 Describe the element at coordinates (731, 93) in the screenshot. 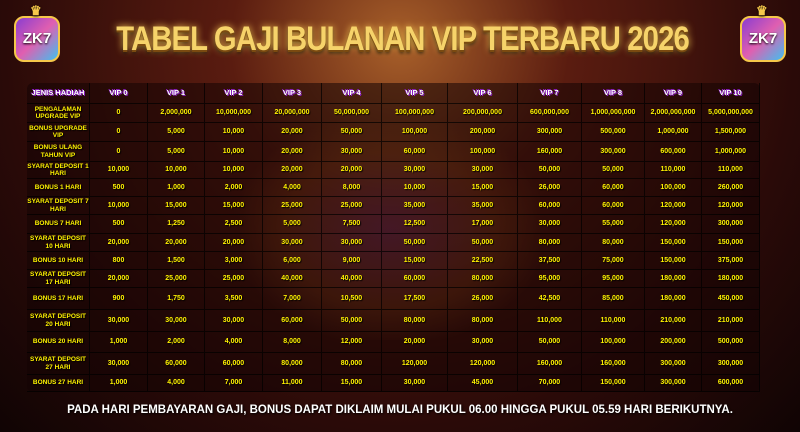

I see `column-header: VIP 10` at that location.